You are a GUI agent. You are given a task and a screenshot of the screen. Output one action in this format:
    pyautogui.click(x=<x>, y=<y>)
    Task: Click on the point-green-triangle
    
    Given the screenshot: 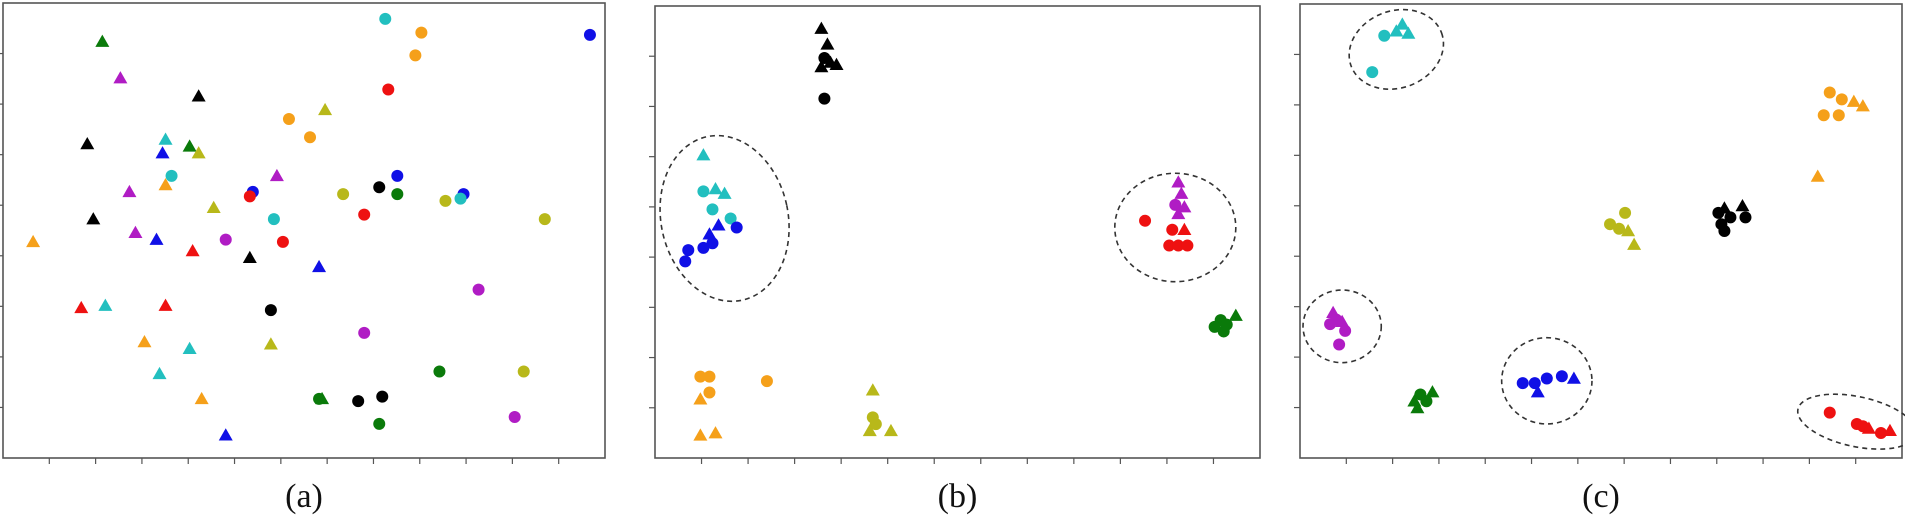 What is the action you would take?
    pyautogui.click(x=1417, y=407)
    